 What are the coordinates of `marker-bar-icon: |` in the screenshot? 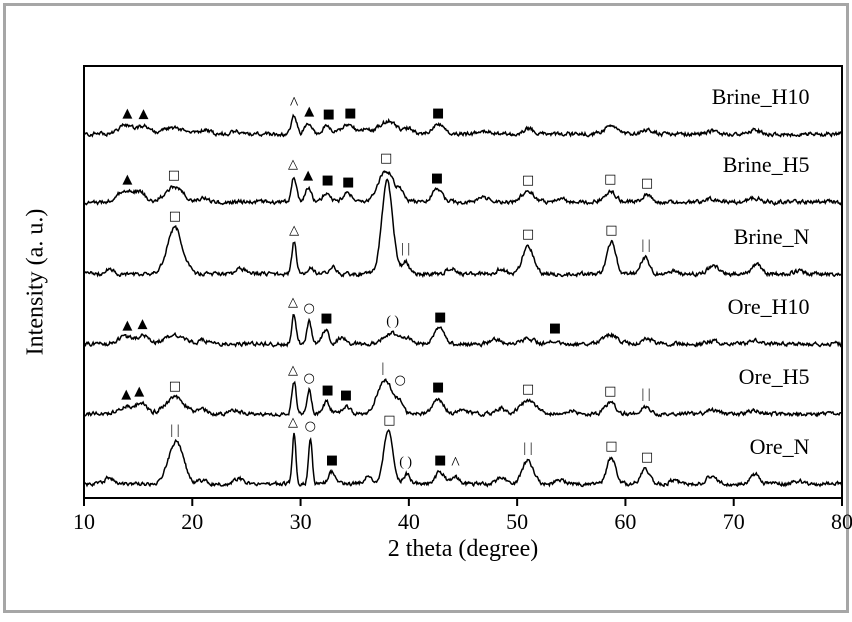 It's located at (382, 368).